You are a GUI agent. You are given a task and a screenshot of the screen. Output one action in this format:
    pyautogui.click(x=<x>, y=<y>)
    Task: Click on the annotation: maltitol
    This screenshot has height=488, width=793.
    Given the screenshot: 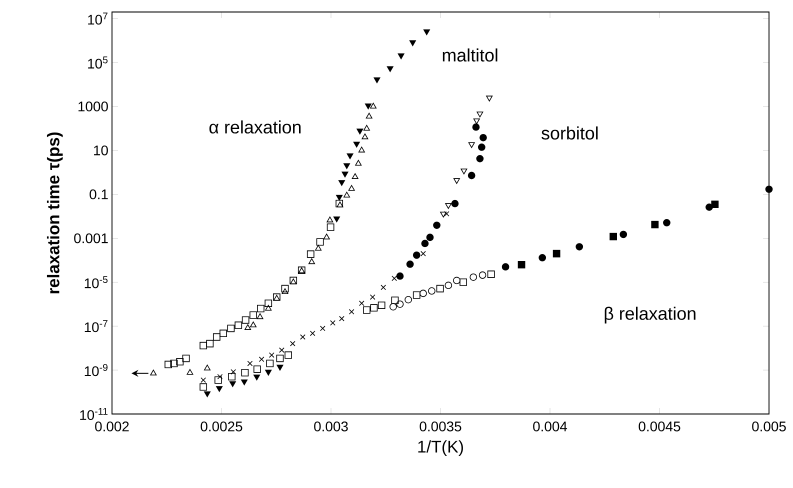 What is the action you would take?
    pyautogui.click(x=470, y=55)
    